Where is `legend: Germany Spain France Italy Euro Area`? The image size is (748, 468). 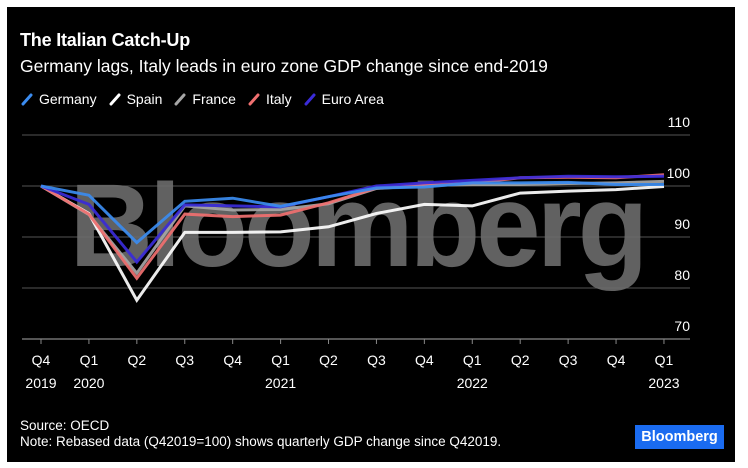 legend: Germany Spain France Italy Euro Area is located at coordinates (208, 99).